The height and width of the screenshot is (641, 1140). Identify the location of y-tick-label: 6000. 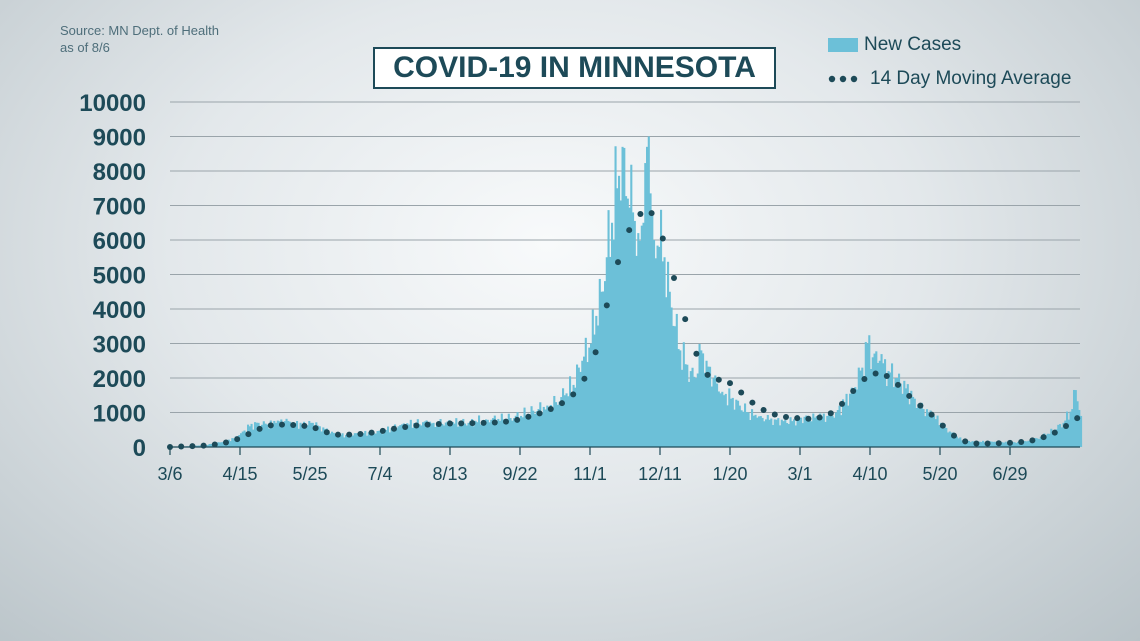
(119, 241).